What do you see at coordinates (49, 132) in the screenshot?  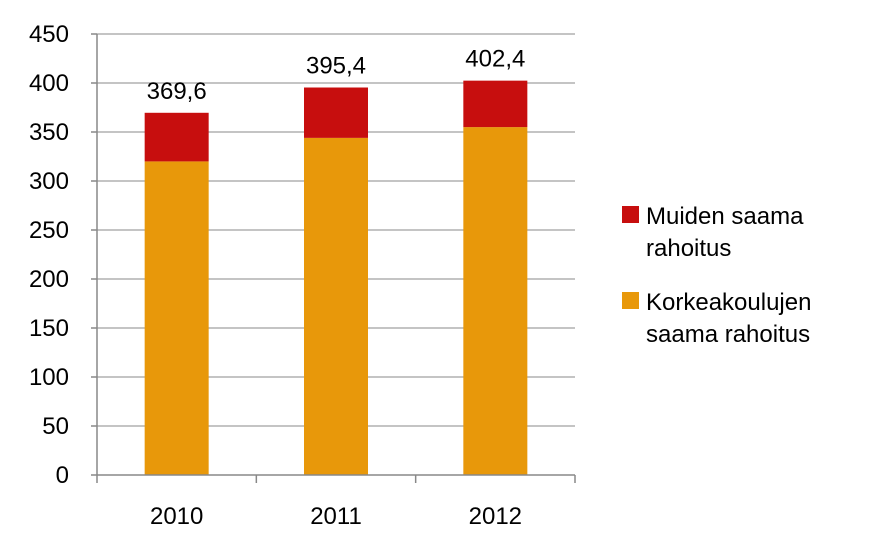 I see `y-tick-label-350: 350` at bounding box center [49, 132].